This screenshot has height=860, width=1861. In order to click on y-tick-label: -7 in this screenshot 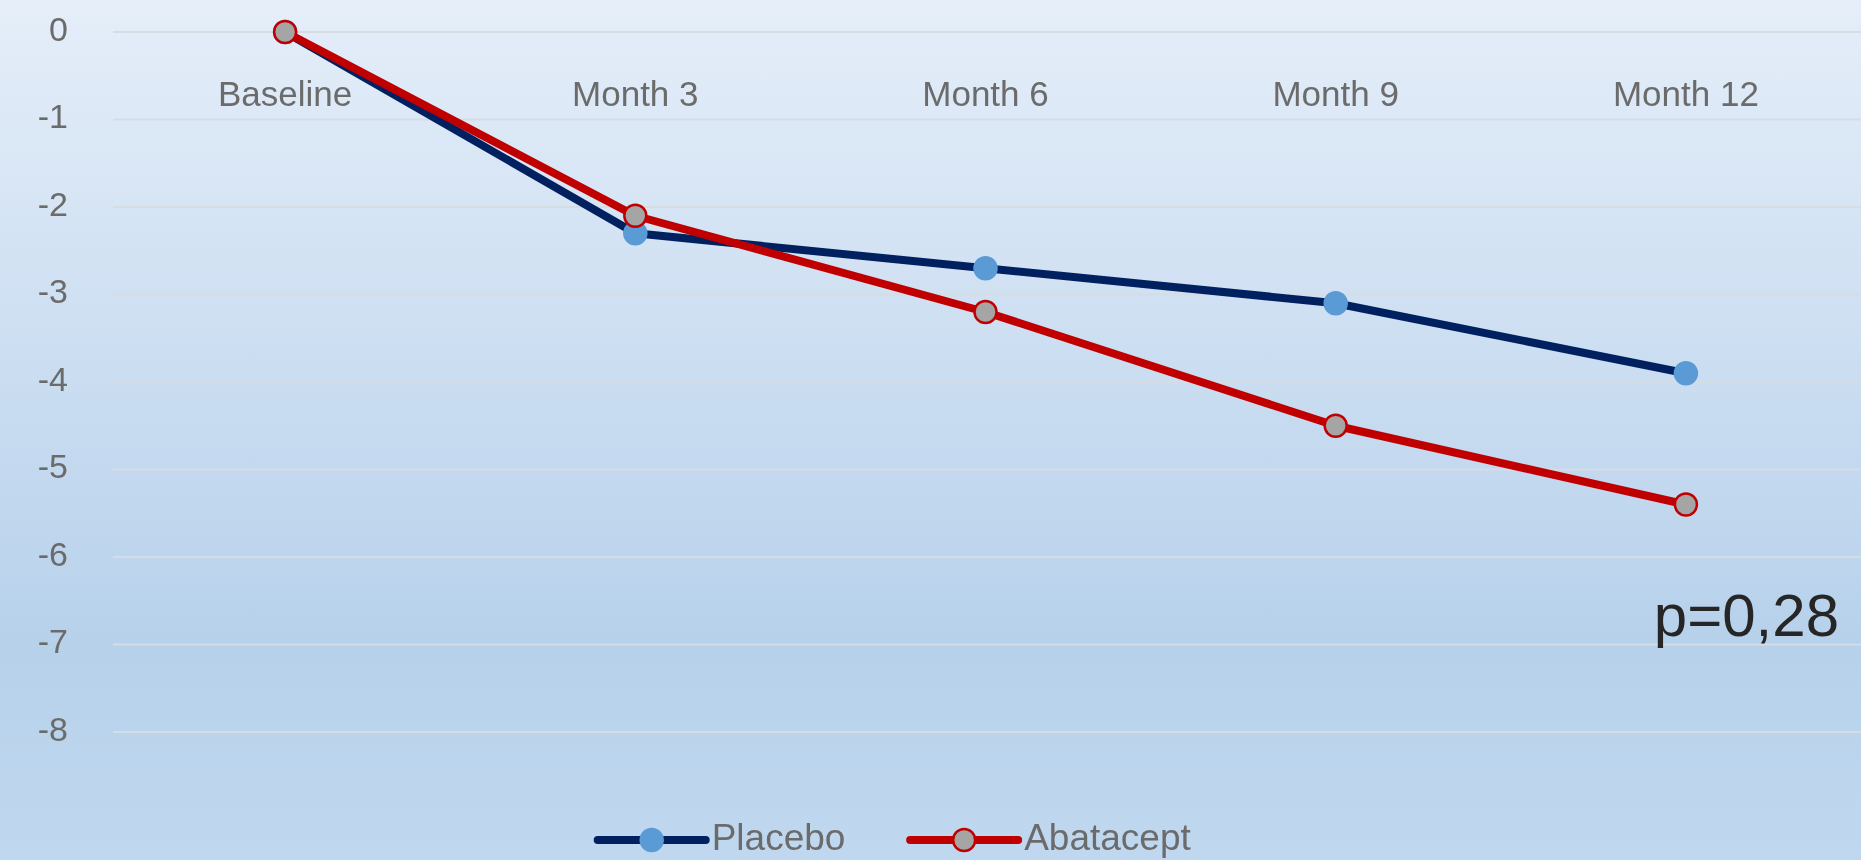, I will do `click(52, 641)`.